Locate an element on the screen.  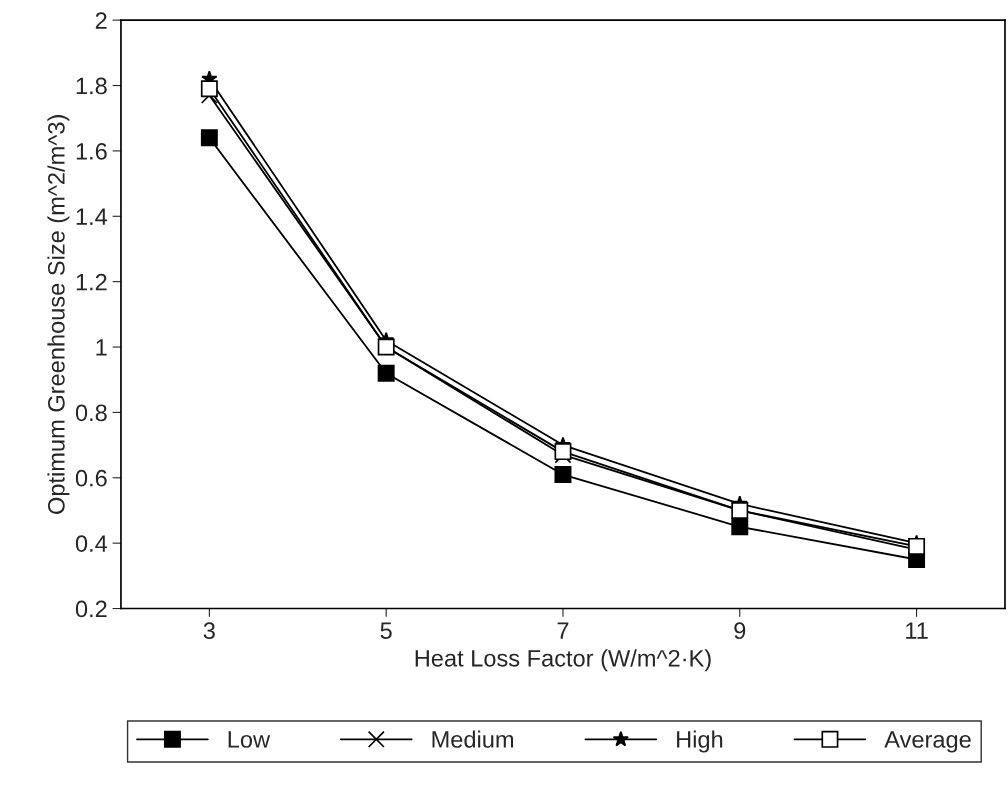
y-tick-label: 1.2 is located at coordinates (91, 282).